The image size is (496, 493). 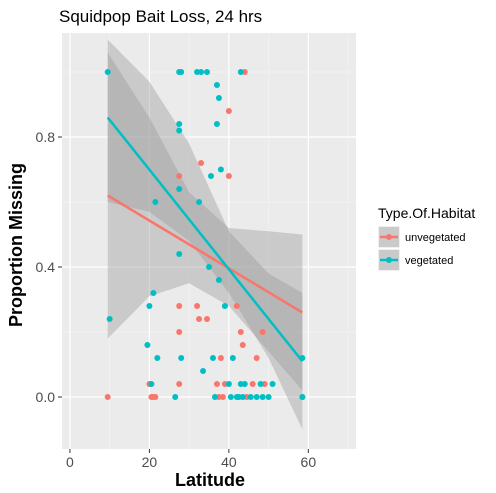 I want to click on y-tick-label: 0.4, so click(x=46, y=267).